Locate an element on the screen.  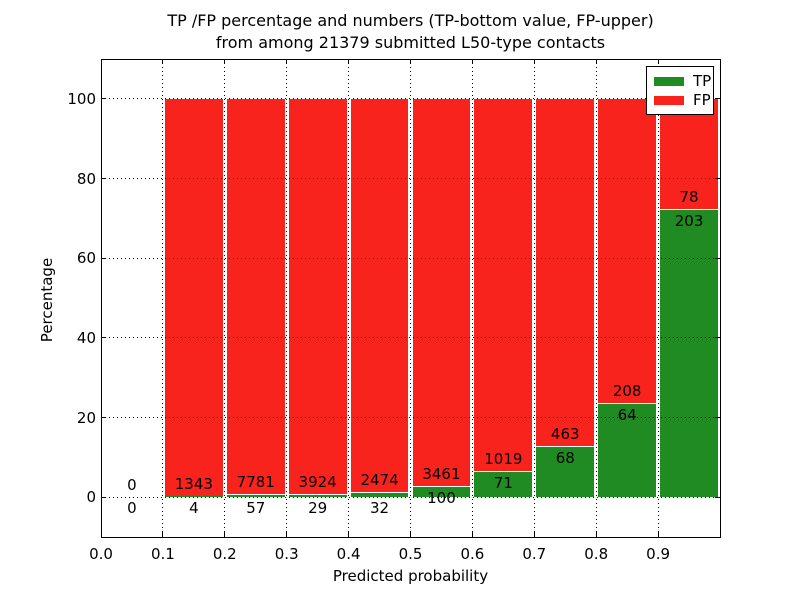
tp-swatch-icon is located at coordinates (669, 81).